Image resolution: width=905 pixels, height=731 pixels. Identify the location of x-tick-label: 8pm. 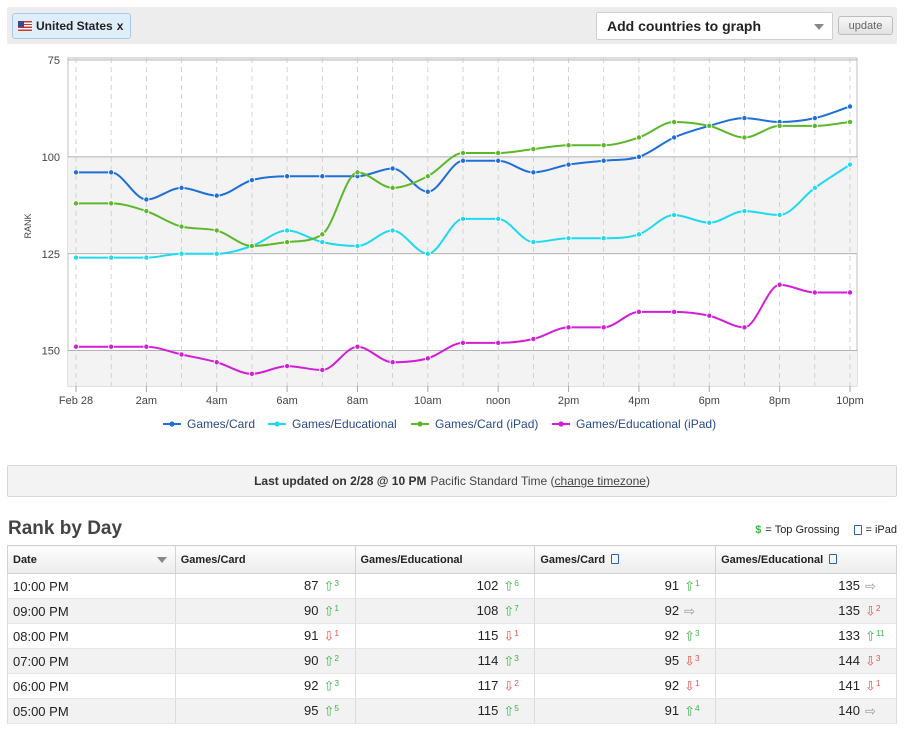
(779, 401).